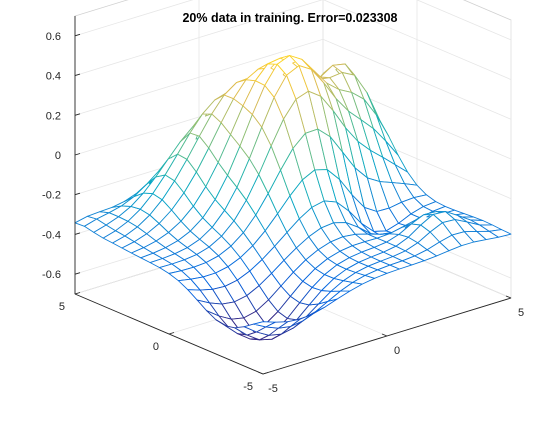 Image resolution: width=560 pixels, height=425 pixels. I want to click on y-tick-label: 5, so click(62, 307).